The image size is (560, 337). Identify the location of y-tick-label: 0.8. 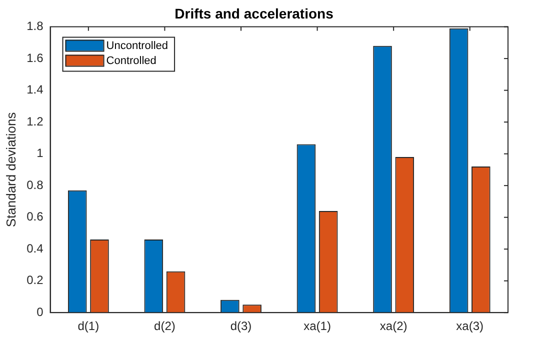
(35, 185).